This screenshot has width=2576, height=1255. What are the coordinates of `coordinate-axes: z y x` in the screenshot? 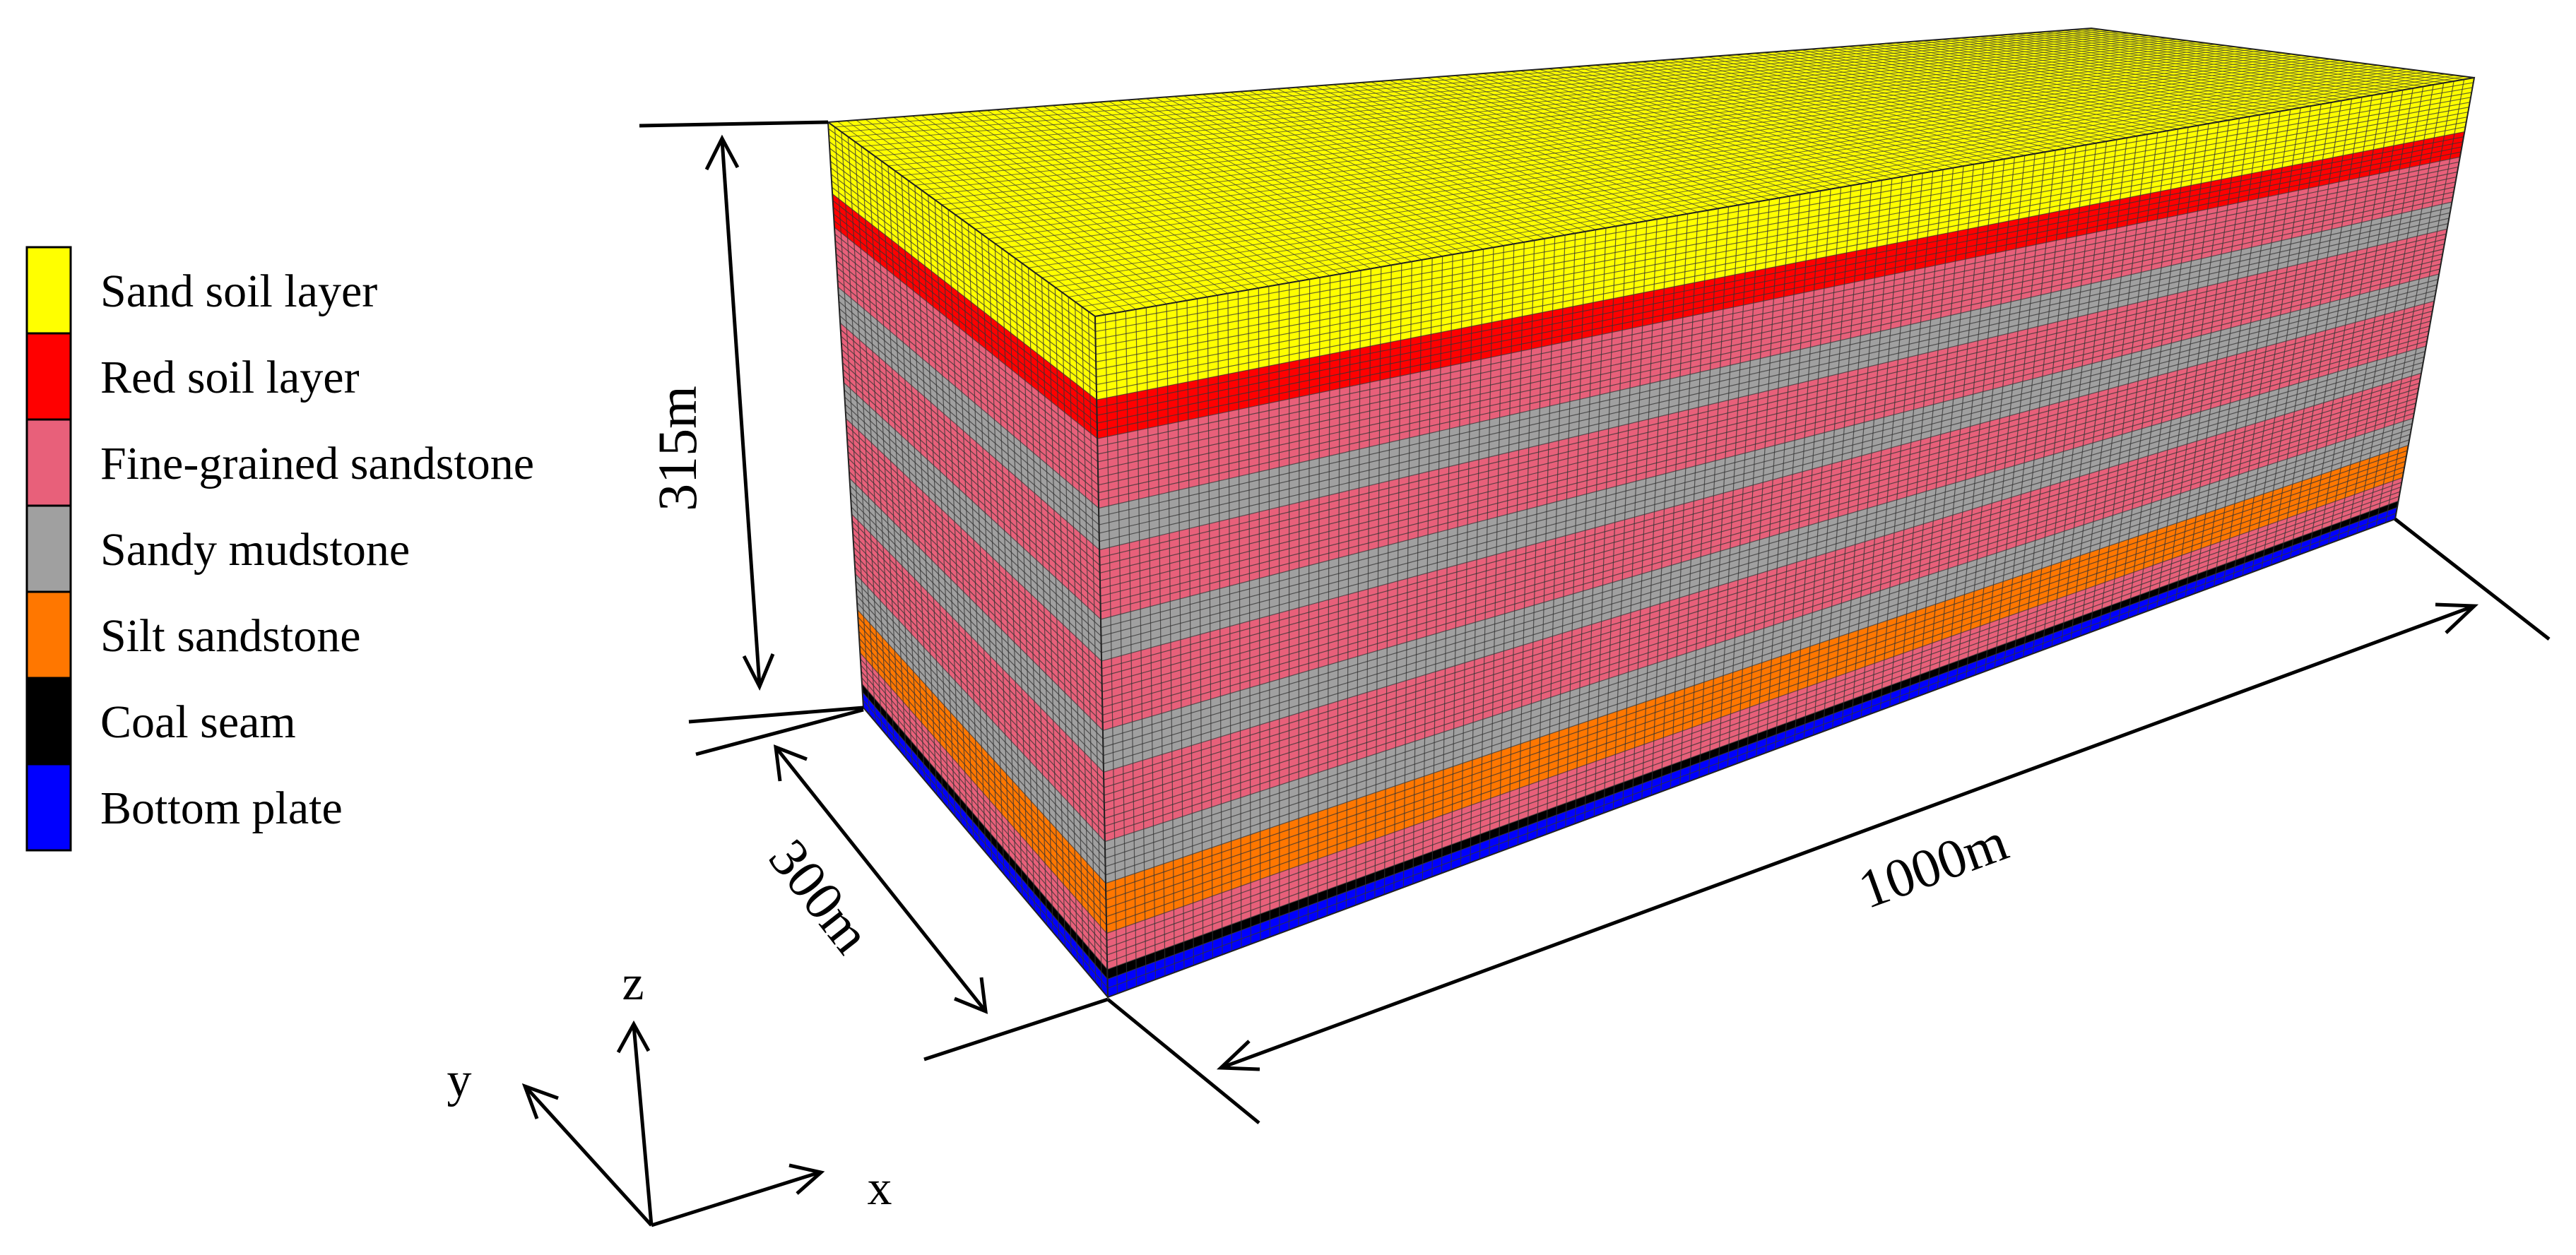 It's located at (669, 1091).